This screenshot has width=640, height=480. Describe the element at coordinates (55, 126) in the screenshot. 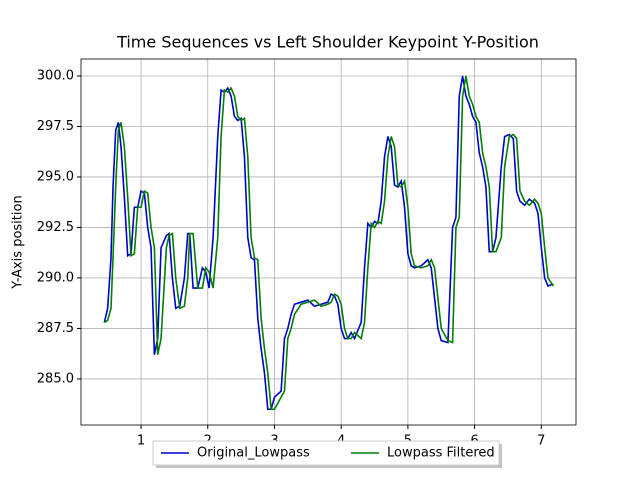

I see `y-tick-label: 297.5` at that location.